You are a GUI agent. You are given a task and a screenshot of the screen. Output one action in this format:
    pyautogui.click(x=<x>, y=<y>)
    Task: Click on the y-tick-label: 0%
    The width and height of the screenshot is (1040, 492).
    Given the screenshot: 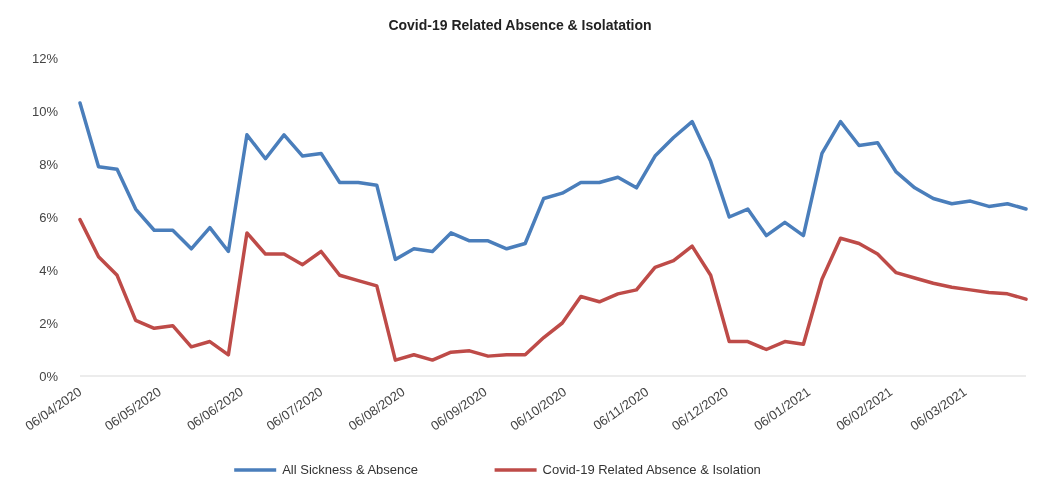 What is the action you would take?
    pyautogui.click(x=49, y=376)
    